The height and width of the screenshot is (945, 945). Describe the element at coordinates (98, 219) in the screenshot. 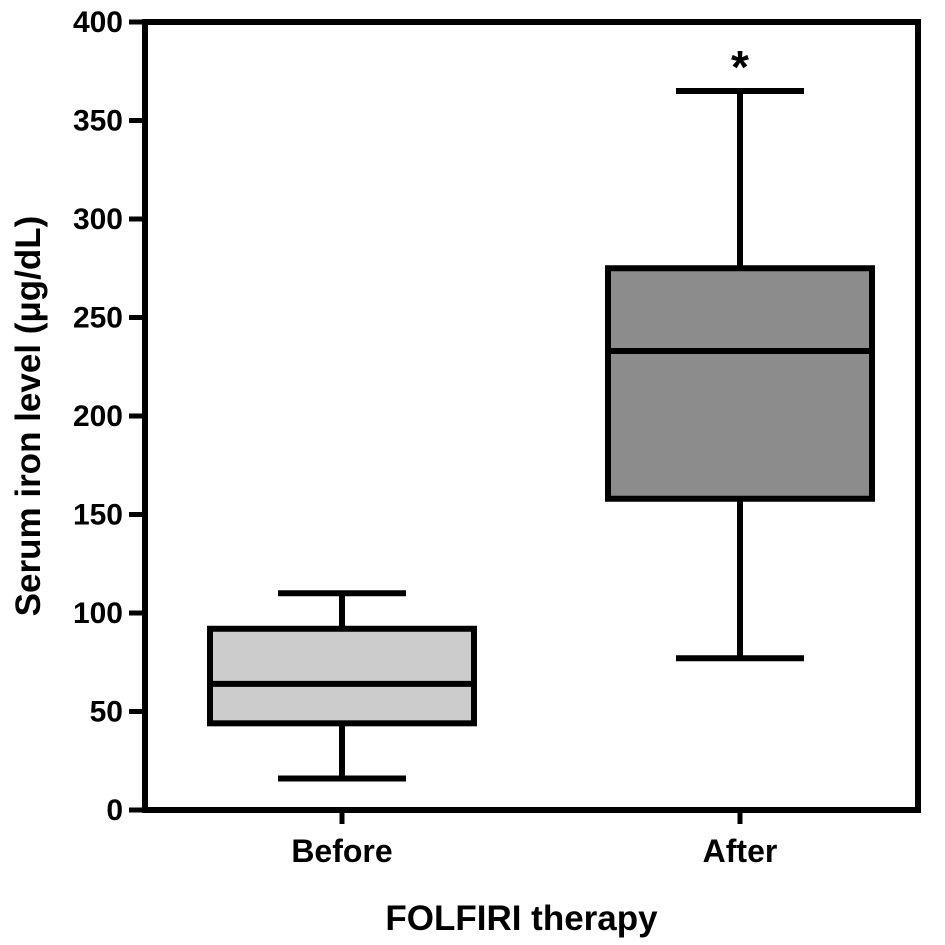

I see `y-tick-label: 300` at that location.